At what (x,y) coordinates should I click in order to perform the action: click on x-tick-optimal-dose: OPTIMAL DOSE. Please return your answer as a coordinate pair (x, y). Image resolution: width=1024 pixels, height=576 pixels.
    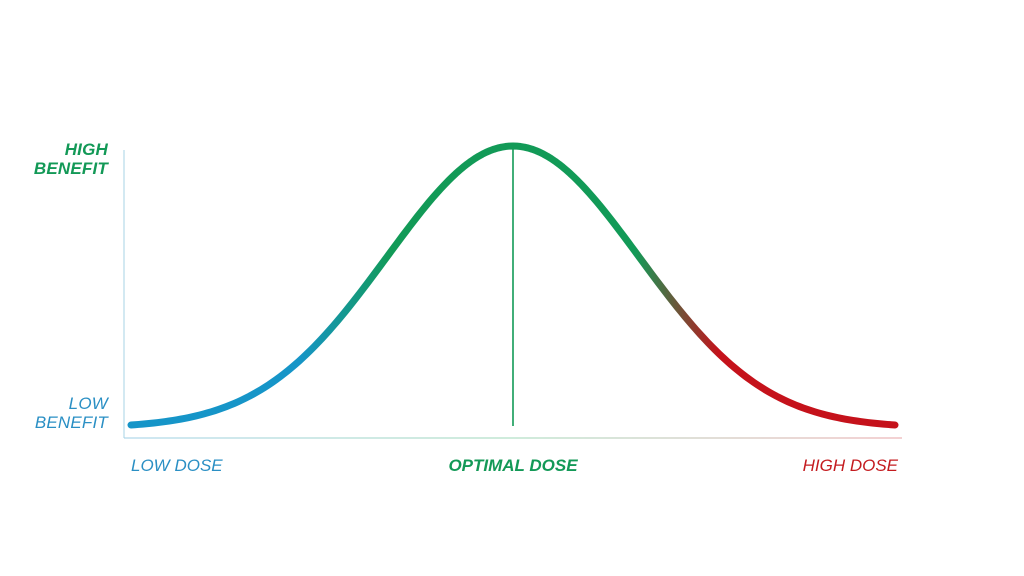
    Looking at the image, I should click on (512, 465).